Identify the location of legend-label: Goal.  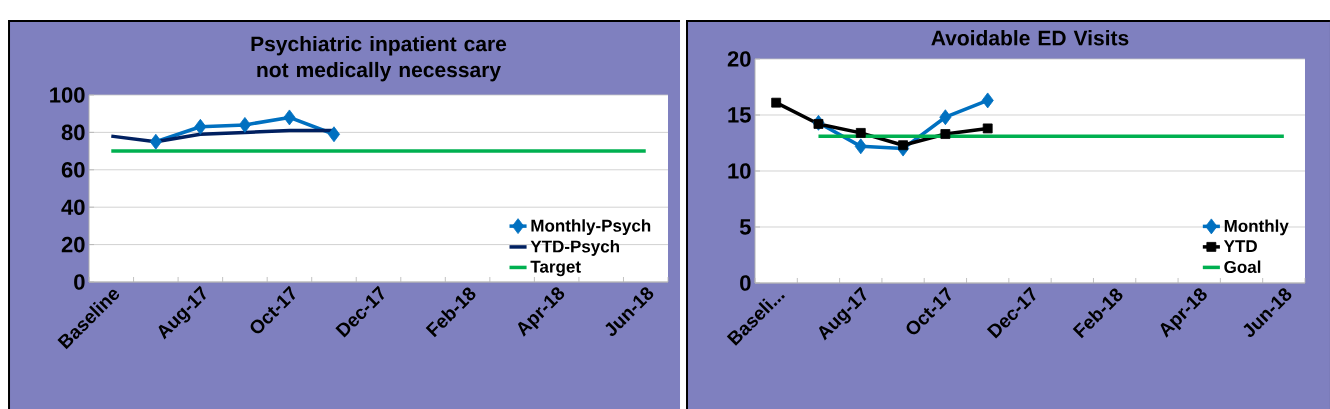
(1242, 266).